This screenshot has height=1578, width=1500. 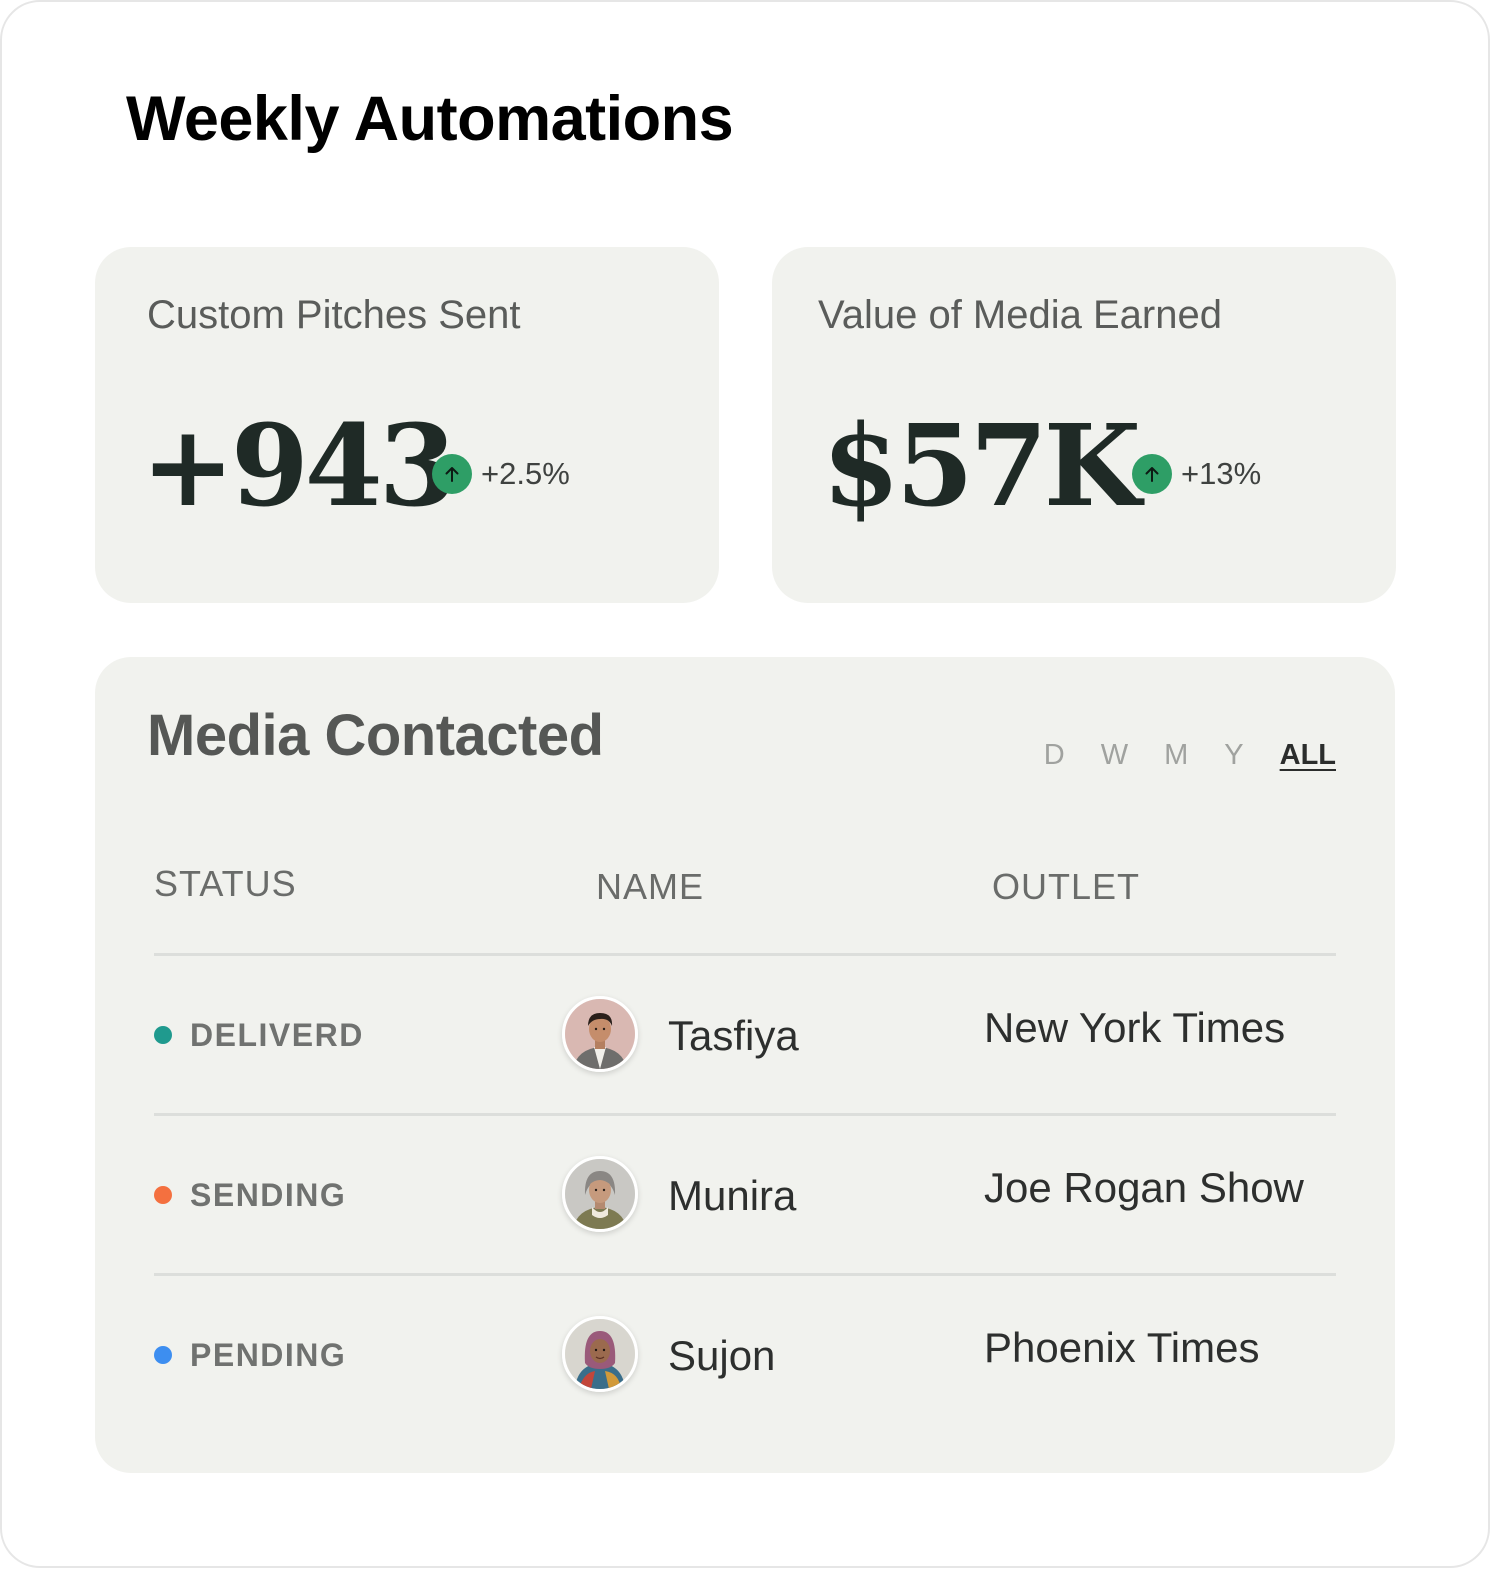 I want to click on stat-value: $57K, so click(x=981, y=466).